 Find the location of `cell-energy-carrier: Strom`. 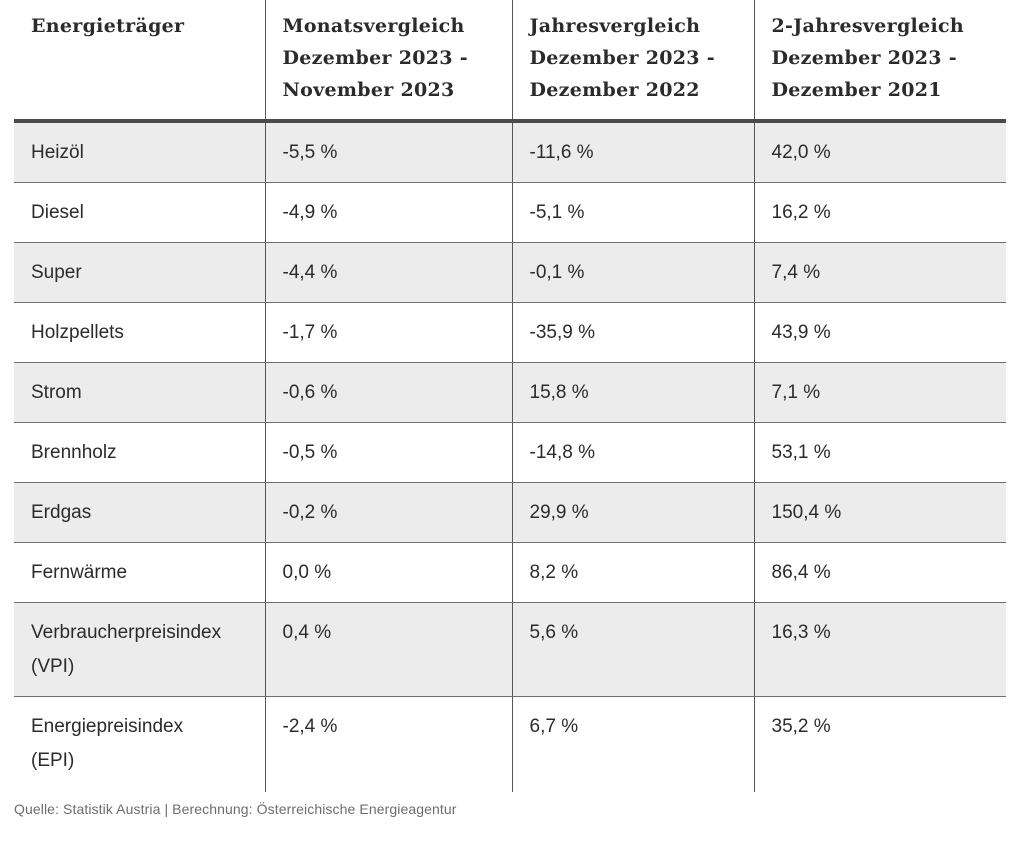

cell-energy-carrier: Strom is located at coordinates (139, 392).